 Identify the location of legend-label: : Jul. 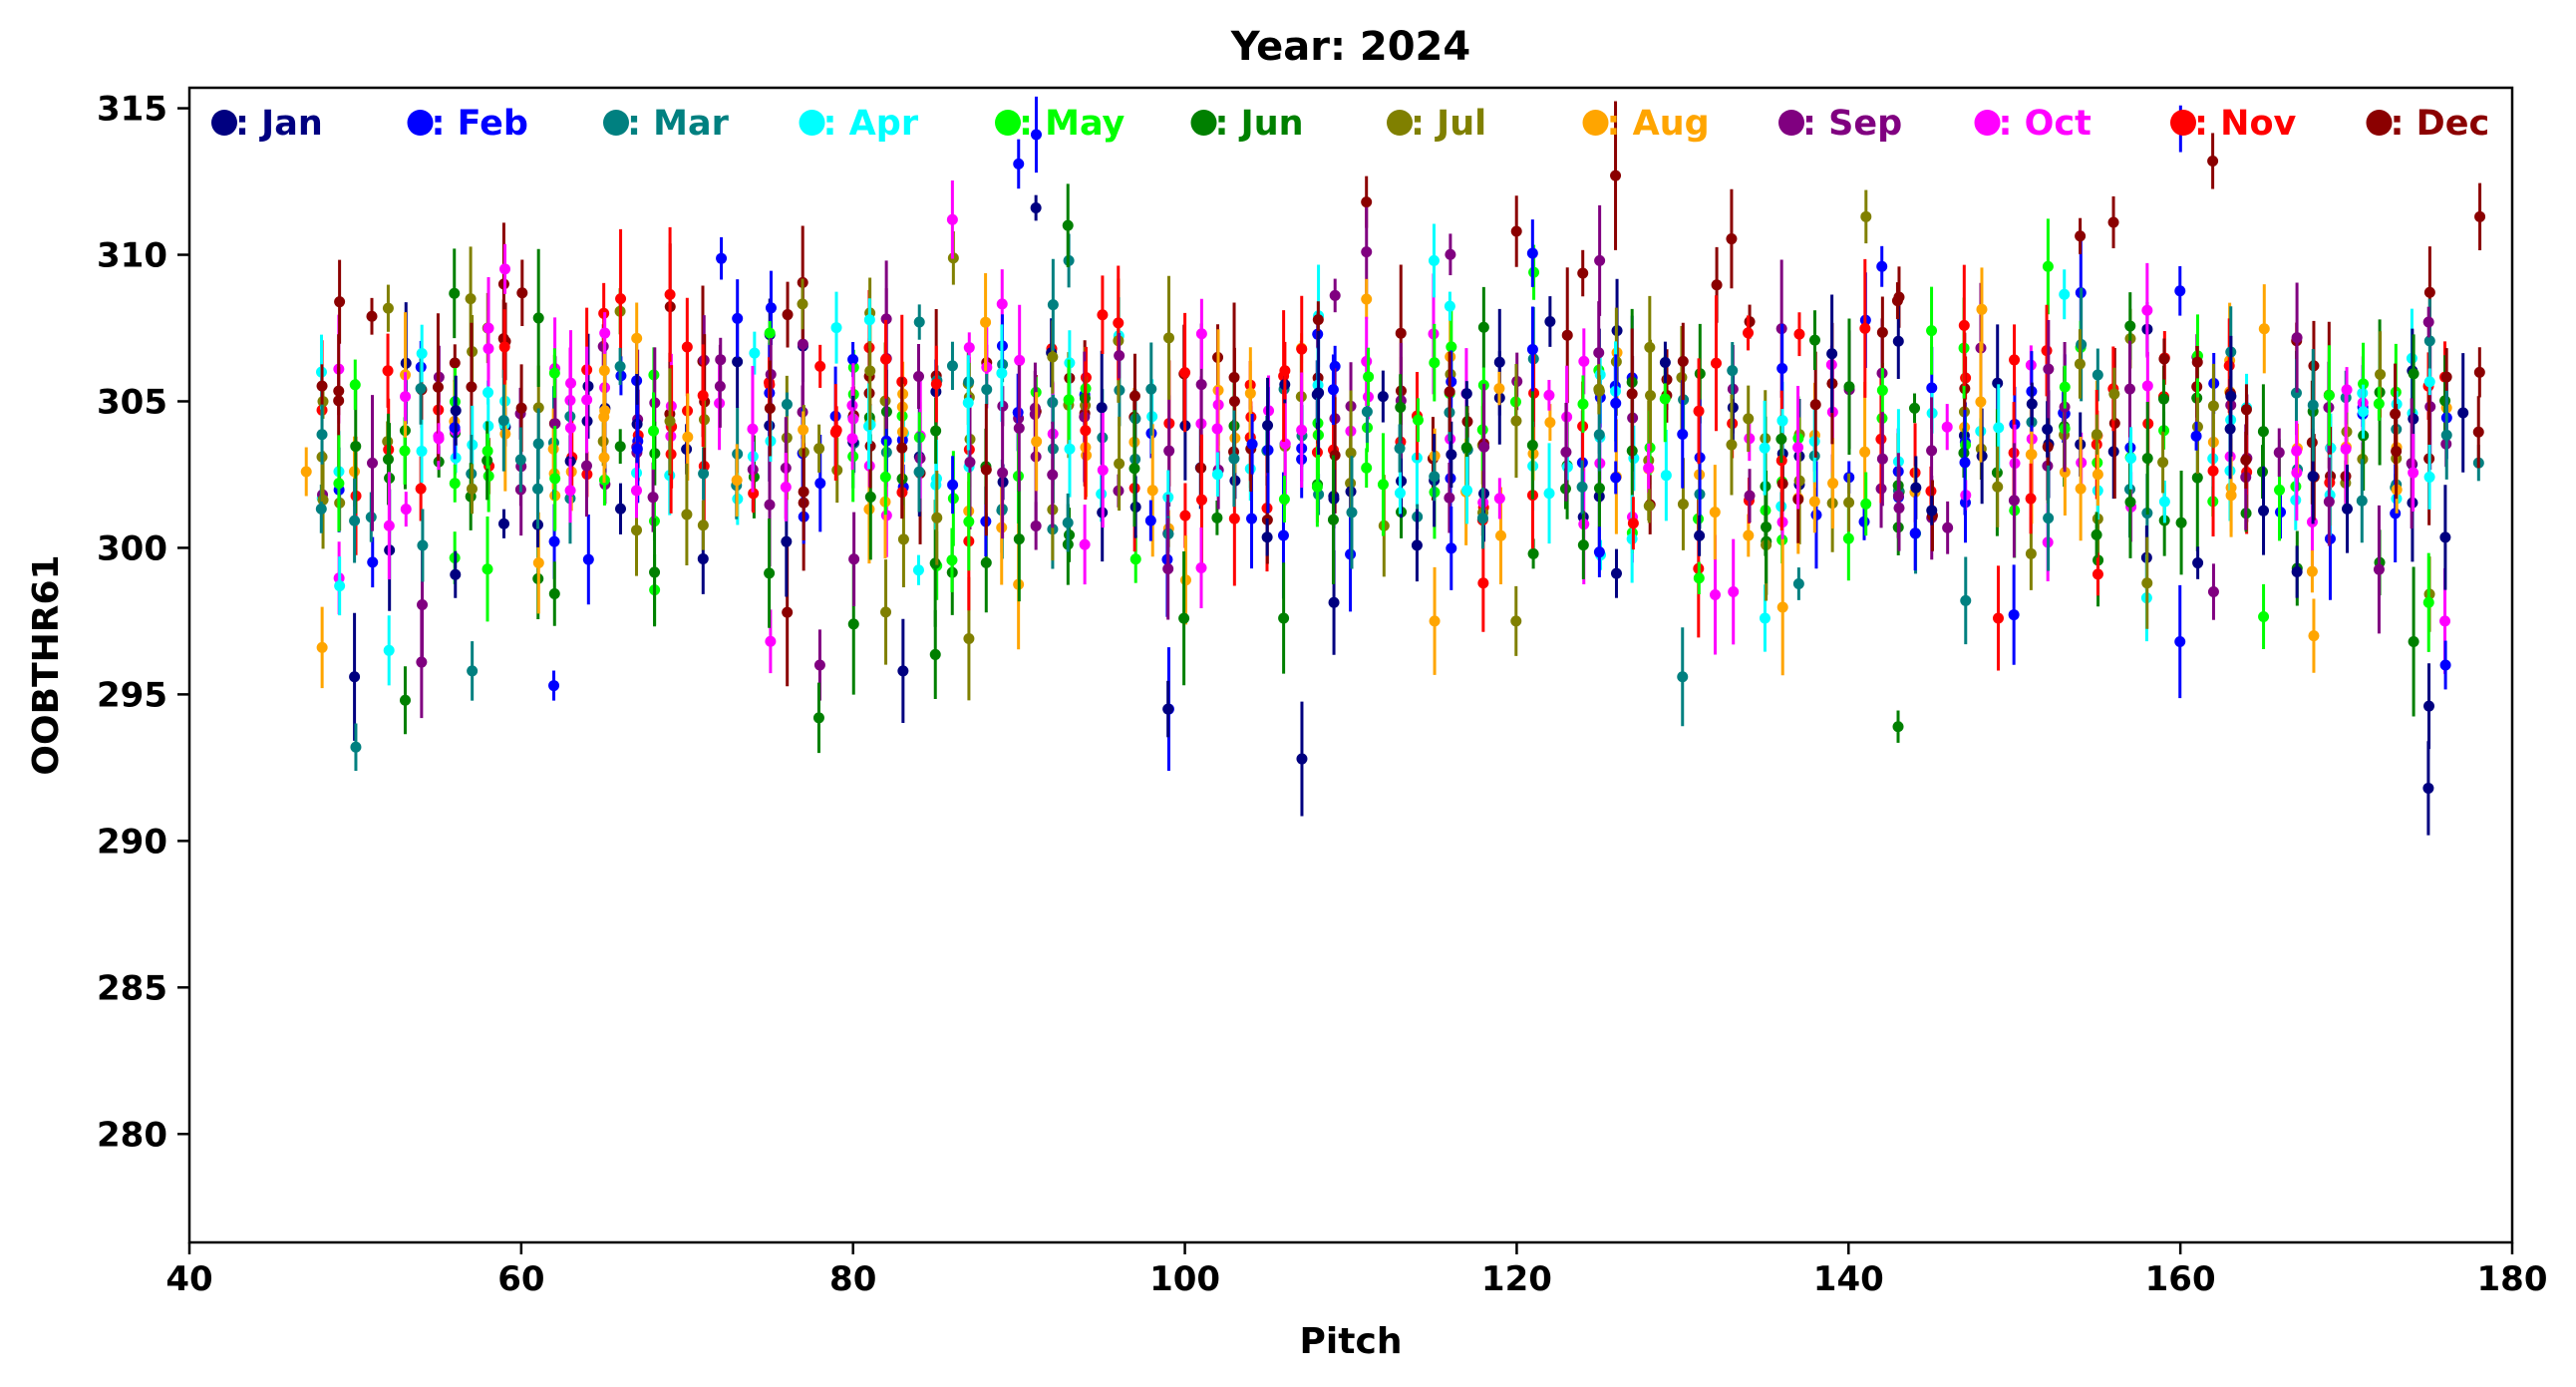
(1448, 124).